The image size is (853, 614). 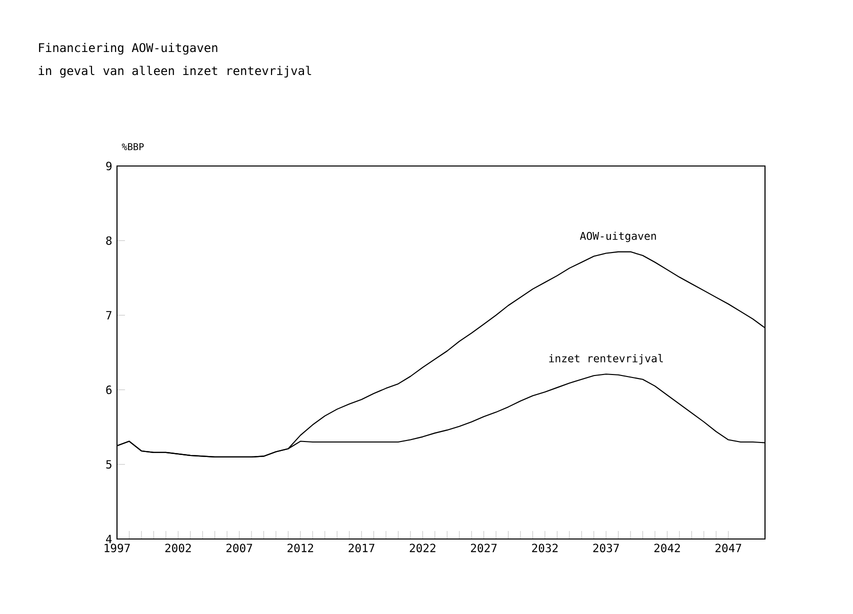 I want to click on y-tick-label: 7, so click(x=109, y=315).